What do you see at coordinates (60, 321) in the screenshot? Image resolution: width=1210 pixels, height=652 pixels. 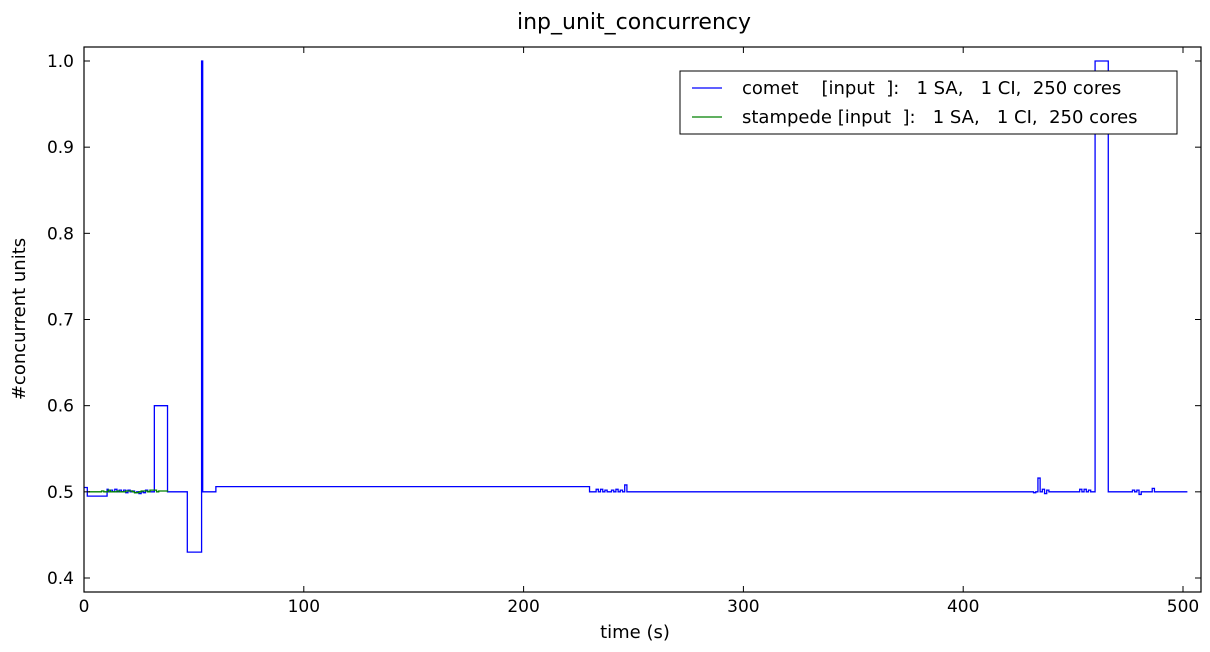 I see `y-tick-label: 0.7` at bounding box center [60, 321].